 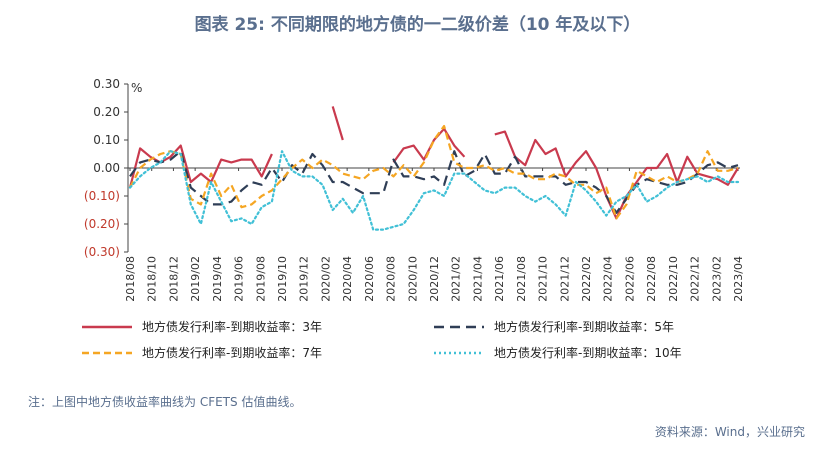 What do you see at coordinates (217, 279) in the screenshot?
I see `x-tick-label: 2019/04` at bounding box center [217, 279].